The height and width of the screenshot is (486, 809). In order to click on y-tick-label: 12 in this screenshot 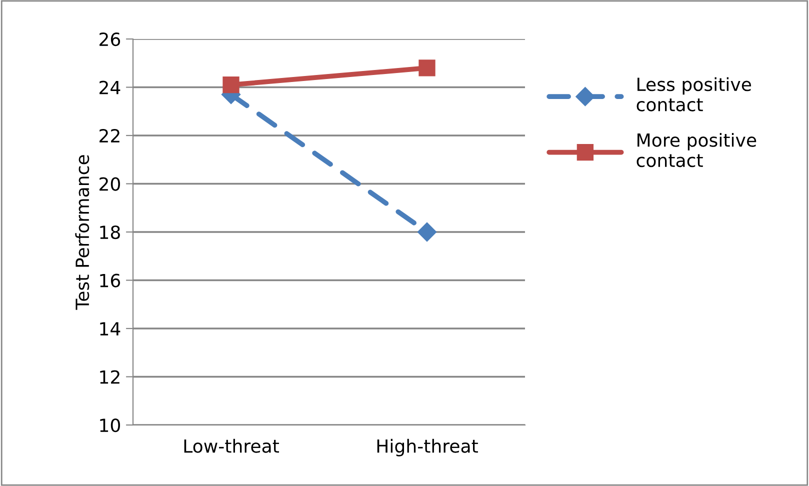, I will do `click(110, 377)`.